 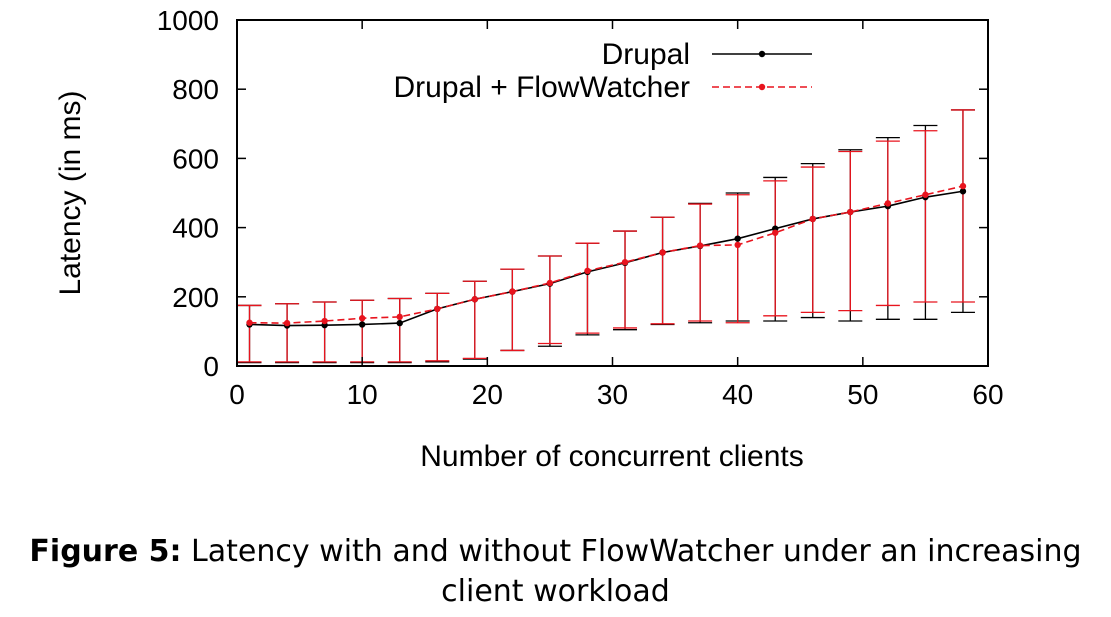 I want to click on series-lines, so click(x=606, y=256).